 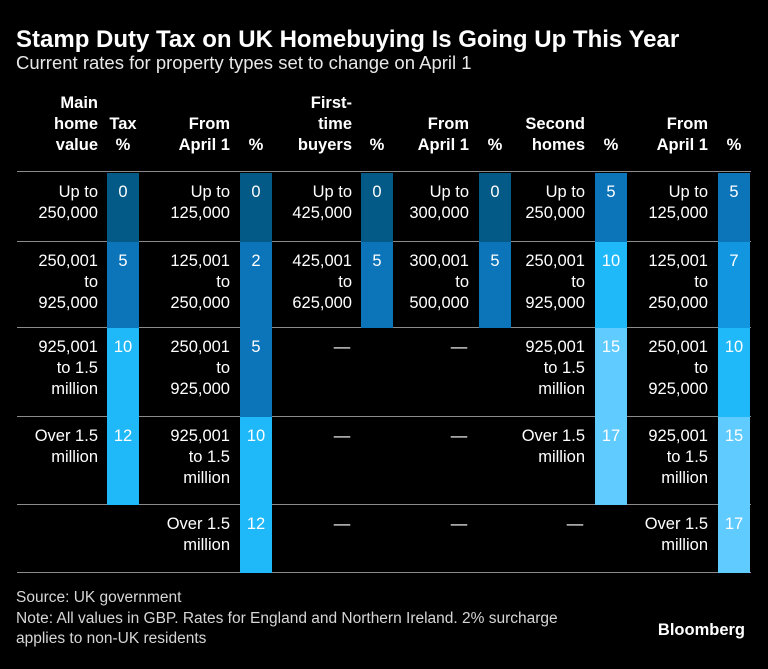 I want to click on band-label: Up to 425,000, so click(x=322, y=202).